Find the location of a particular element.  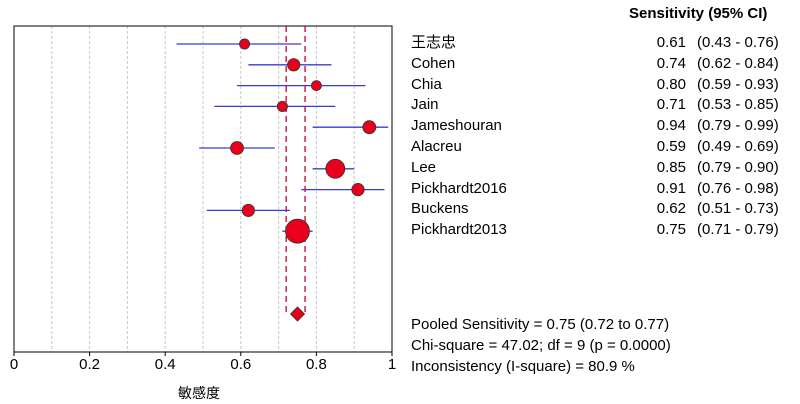

study-name: Cohen is located at coordinates (433, 63).